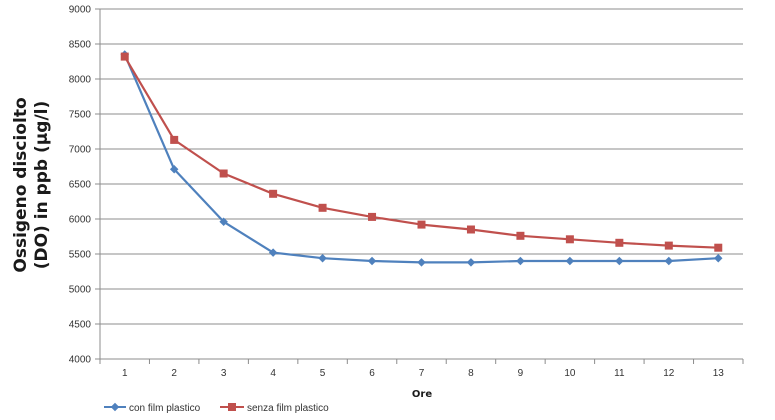 Image resolution: width=775 pixels, height=420 pixels. I want to click on y-tick-label: 7500, so click(80, 115).